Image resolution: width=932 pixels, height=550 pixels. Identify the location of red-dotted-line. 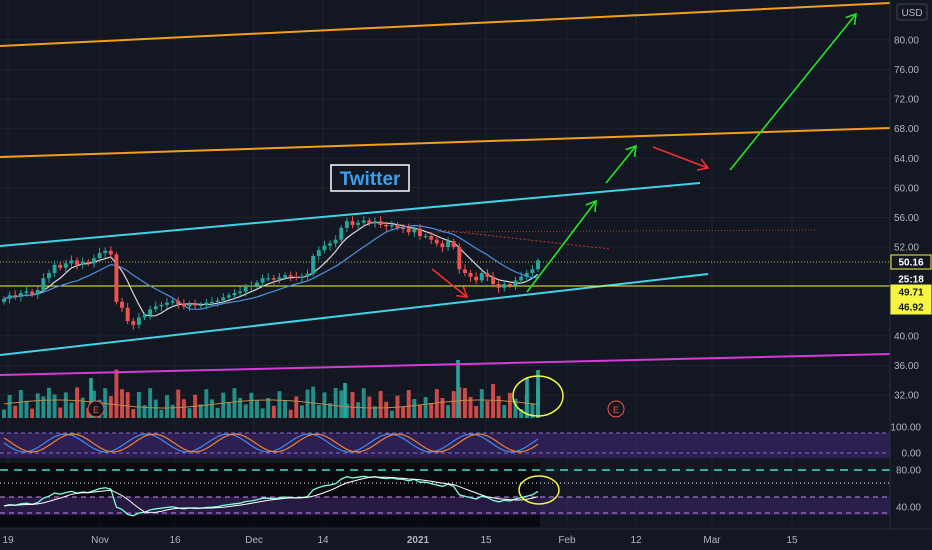
(622, 231).